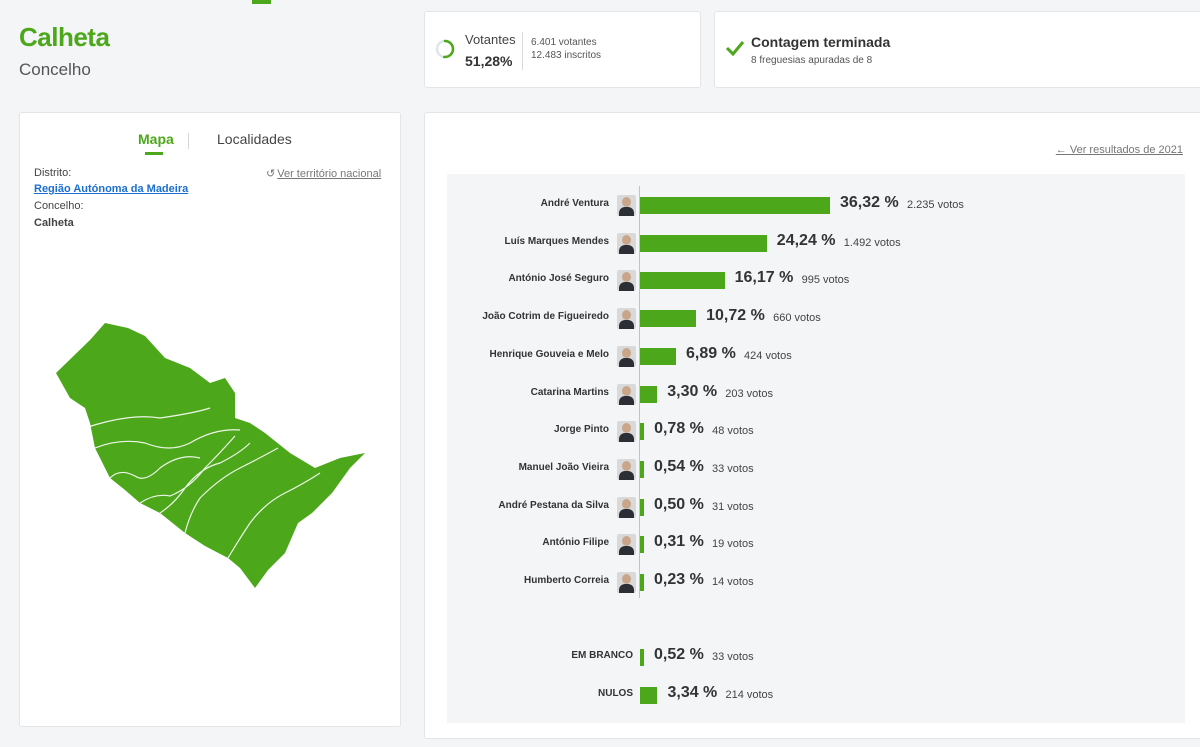 This screenshot has width=1200, height=747. I want to click on candidate-name: Humberto Correia, so click(566, 580).